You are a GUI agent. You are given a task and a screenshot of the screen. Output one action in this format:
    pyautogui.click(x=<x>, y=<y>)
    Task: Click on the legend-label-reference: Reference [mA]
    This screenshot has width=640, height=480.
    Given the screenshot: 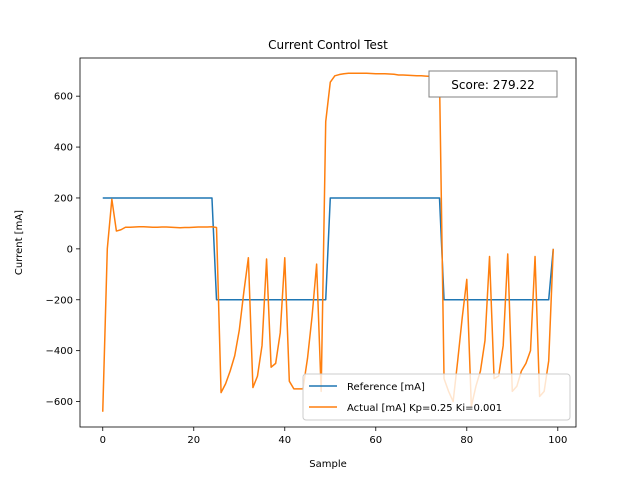 What is the action you would take?
    pyautogui.click(x=386, y=387)
    